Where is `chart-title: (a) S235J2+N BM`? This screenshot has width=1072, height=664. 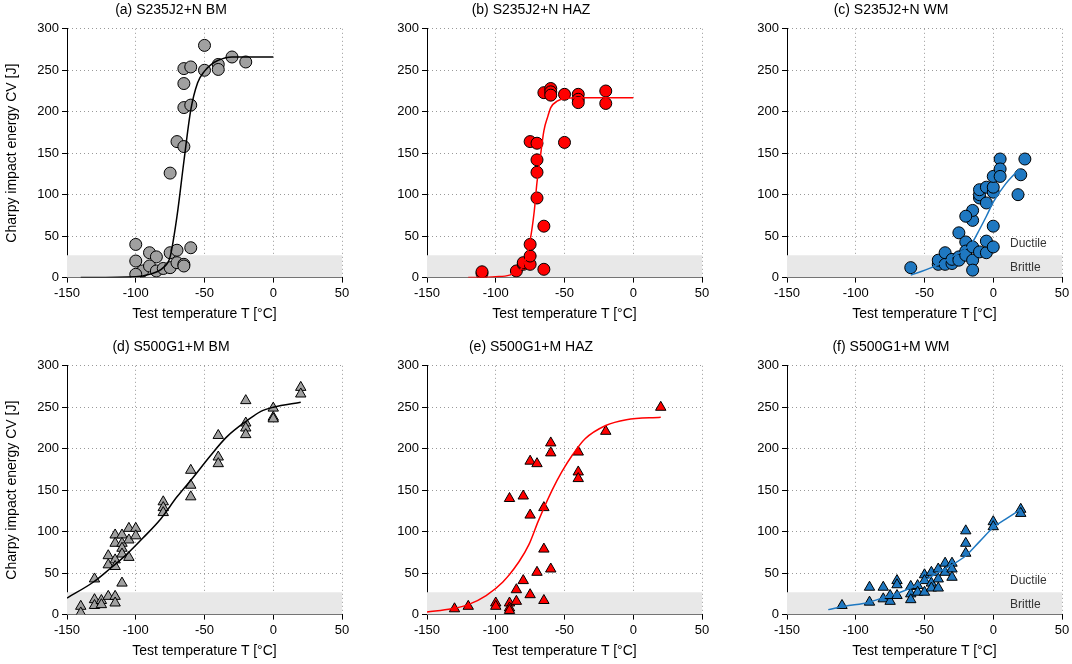
chart-title: (a) S235J2+N BM is located at coordinates (171, 9).